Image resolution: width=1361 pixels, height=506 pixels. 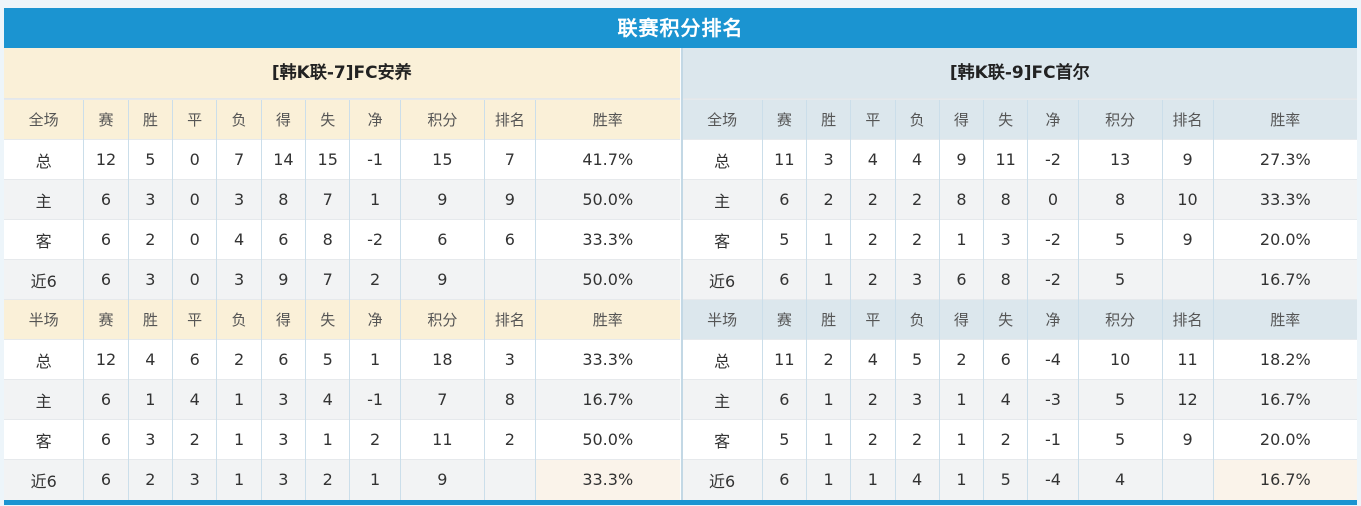 What do you see at coordinates (680, 502) in the screenshot?
I see `bottom-accent-bar` at bounding box center [680, 502].